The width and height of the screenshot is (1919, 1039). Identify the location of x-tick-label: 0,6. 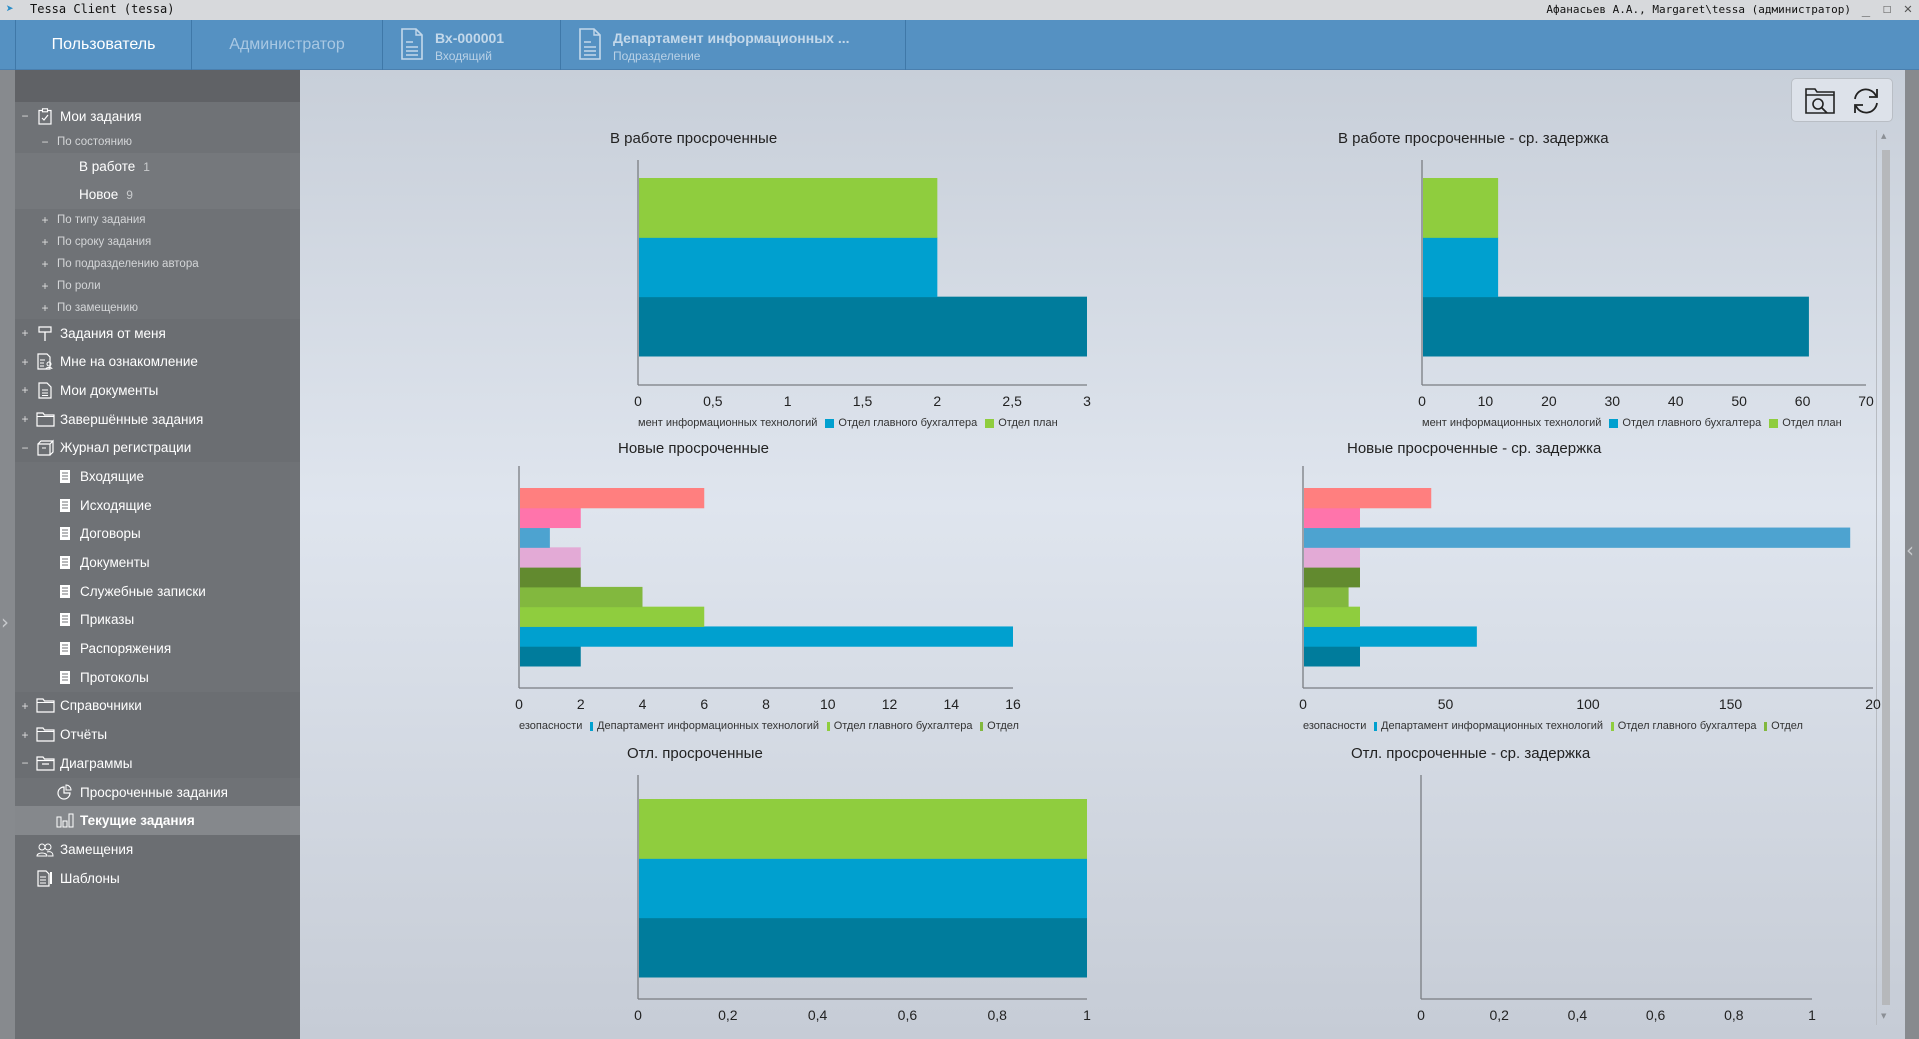
(908, 1015).